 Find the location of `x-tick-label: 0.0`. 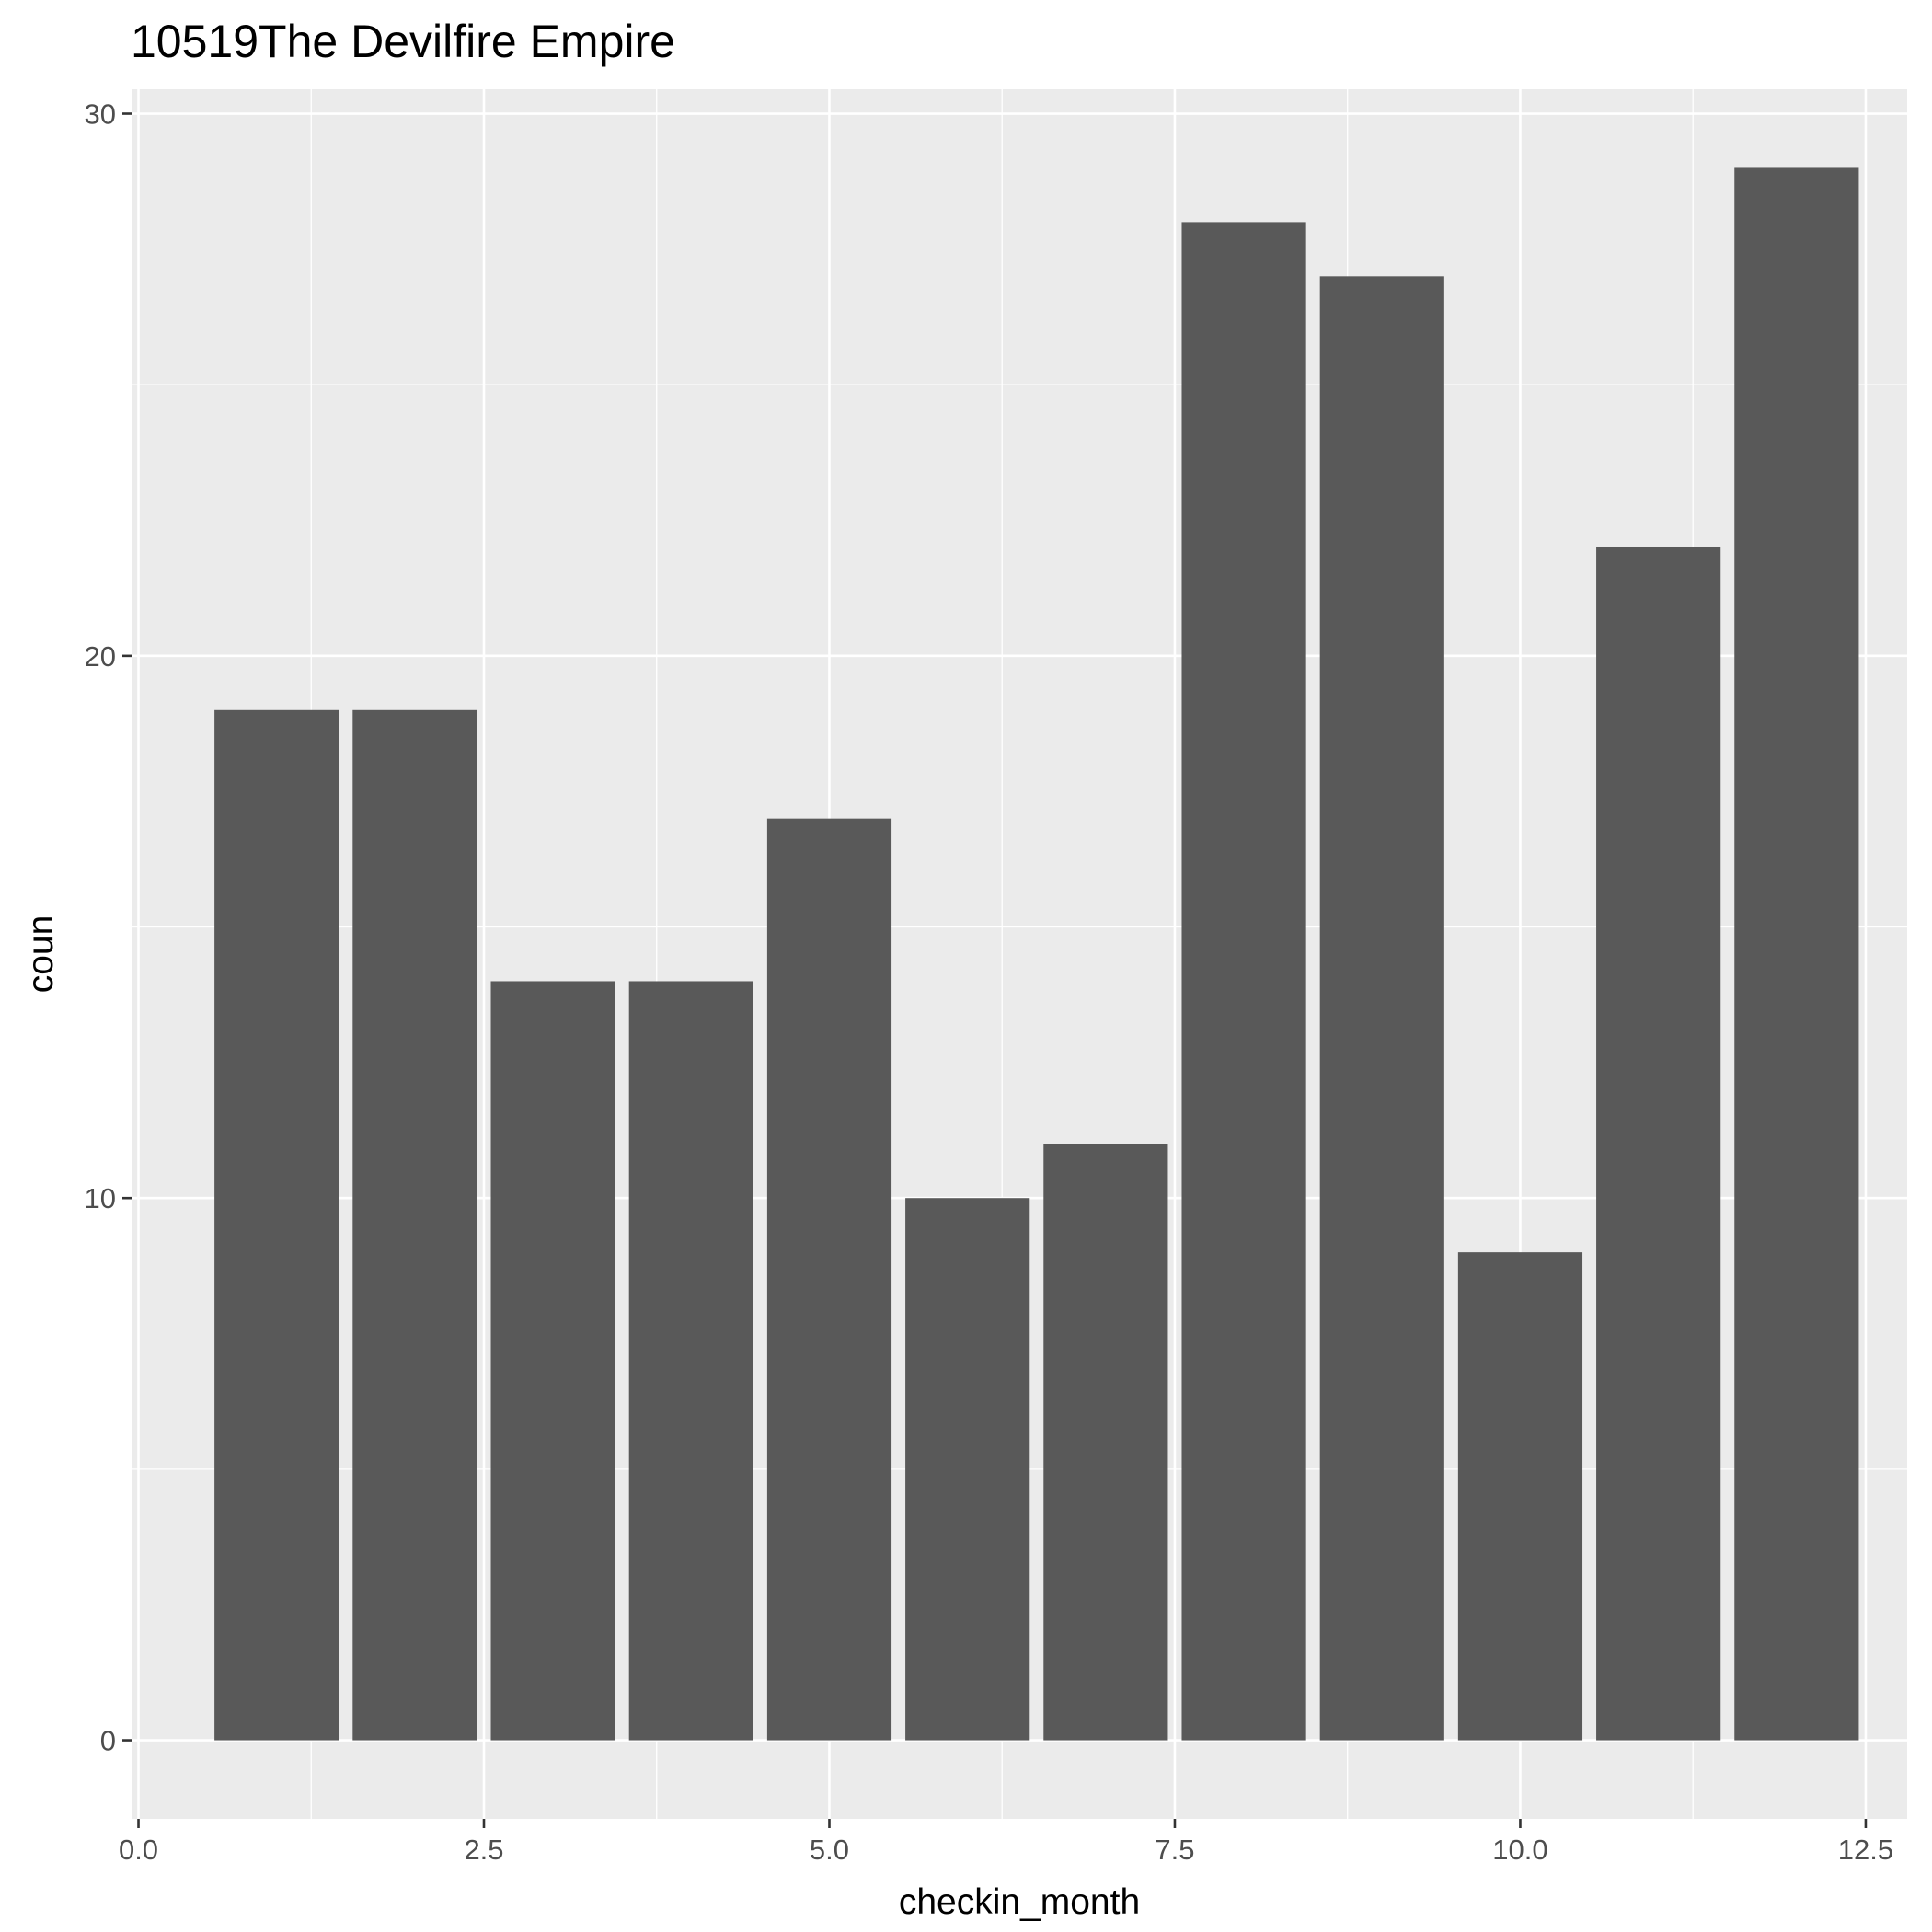

x-tick-label: 0.0 is located at coordinates (138, 1850).